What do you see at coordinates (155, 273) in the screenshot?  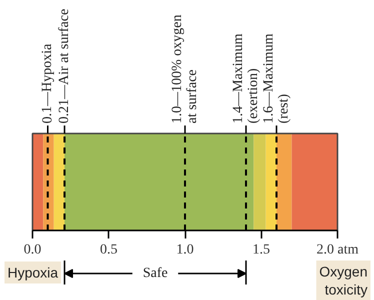 I see `text: Safe` at bounding box center [155, 273].